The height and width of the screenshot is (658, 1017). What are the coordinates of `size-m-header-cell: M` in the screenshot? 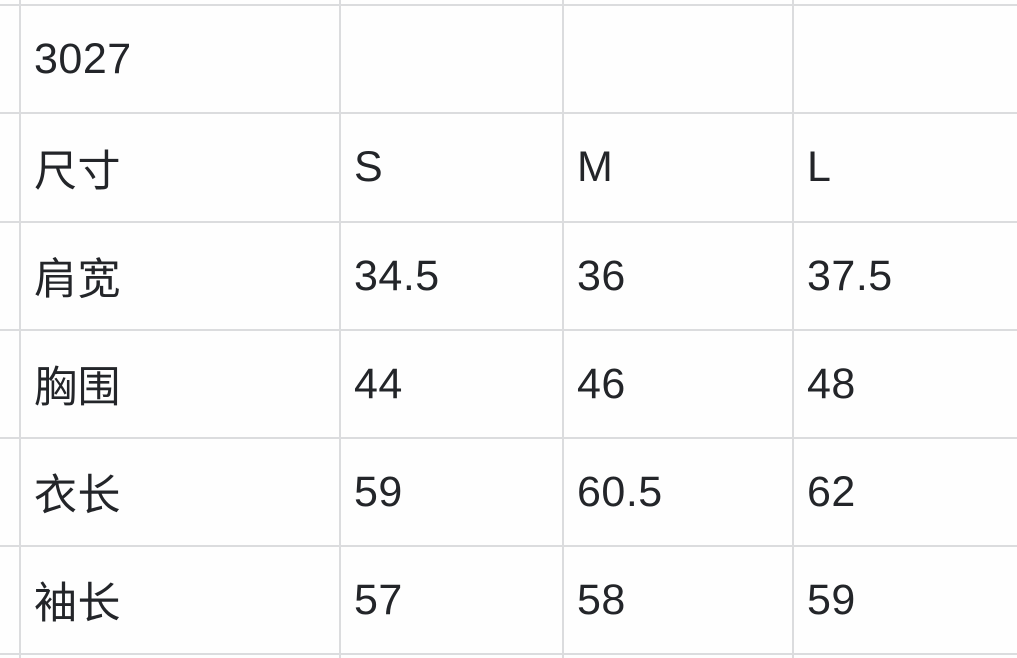 It's located at (679, 168).